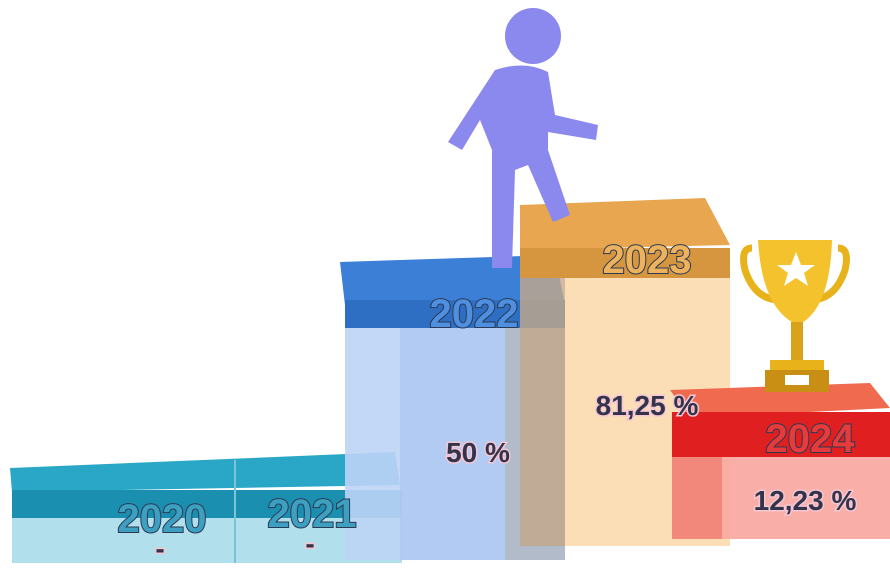  What do you see at coordinates (474, 314) in the screenshot?
I see `year-label: 2022` at bounding box center [474, 314].